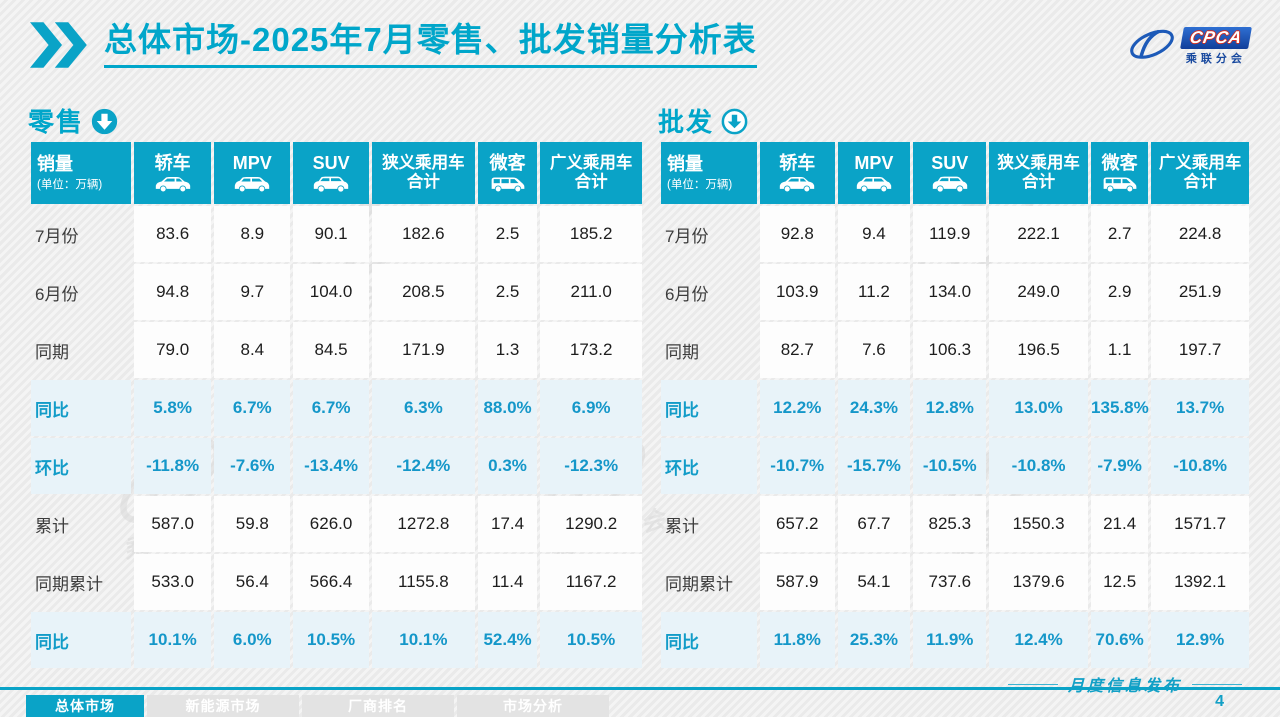  Describe the element at coordinates (686, 121) in the screenshot. I see `wholesale-section-label: 批发` at that location.